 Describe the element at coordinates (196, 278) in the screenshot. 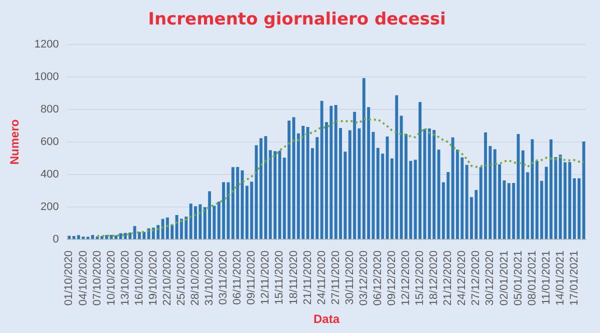

I see `x-tick-label: 28/10/2020` at that location.